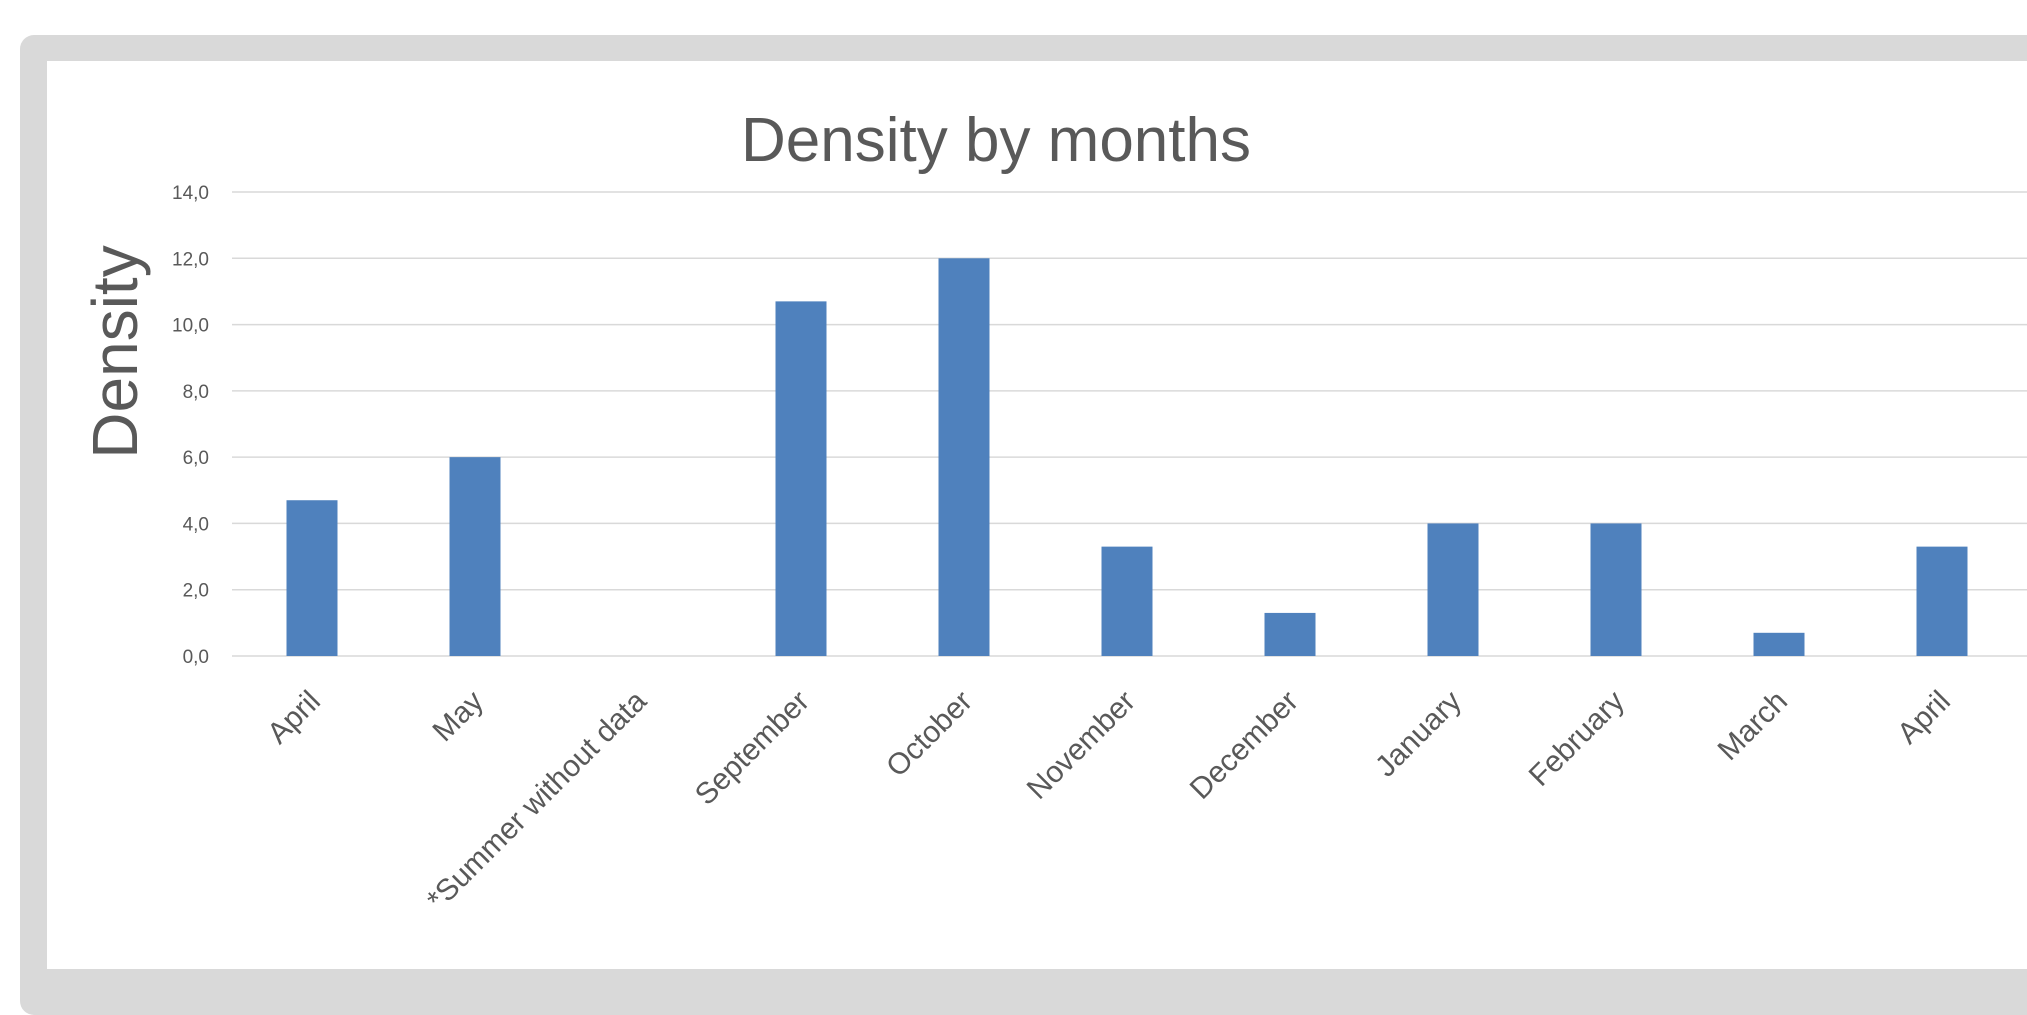 Image resolution: width=2027 pixels, height=1015 pixels. What do you see at coordinates (196, 591) in the screenshot?
I see `y-tick-label: 2,0` at bounding box center [196, 591].